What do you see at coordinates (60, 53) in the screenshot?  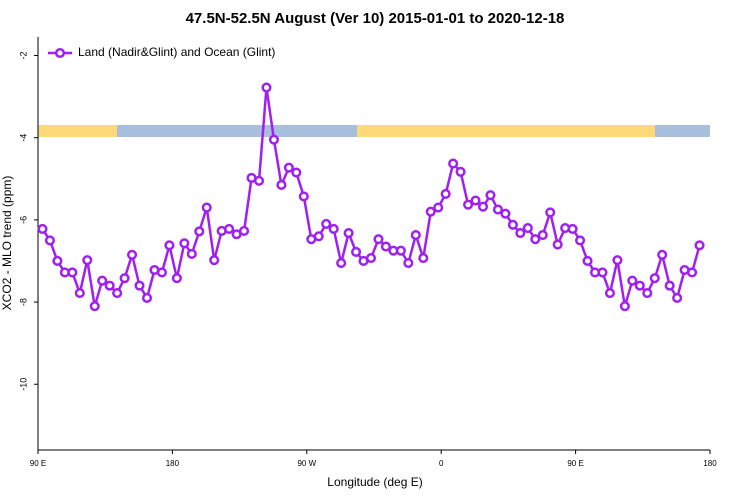 I see `legend-marker` at bounding box center [60, 53].